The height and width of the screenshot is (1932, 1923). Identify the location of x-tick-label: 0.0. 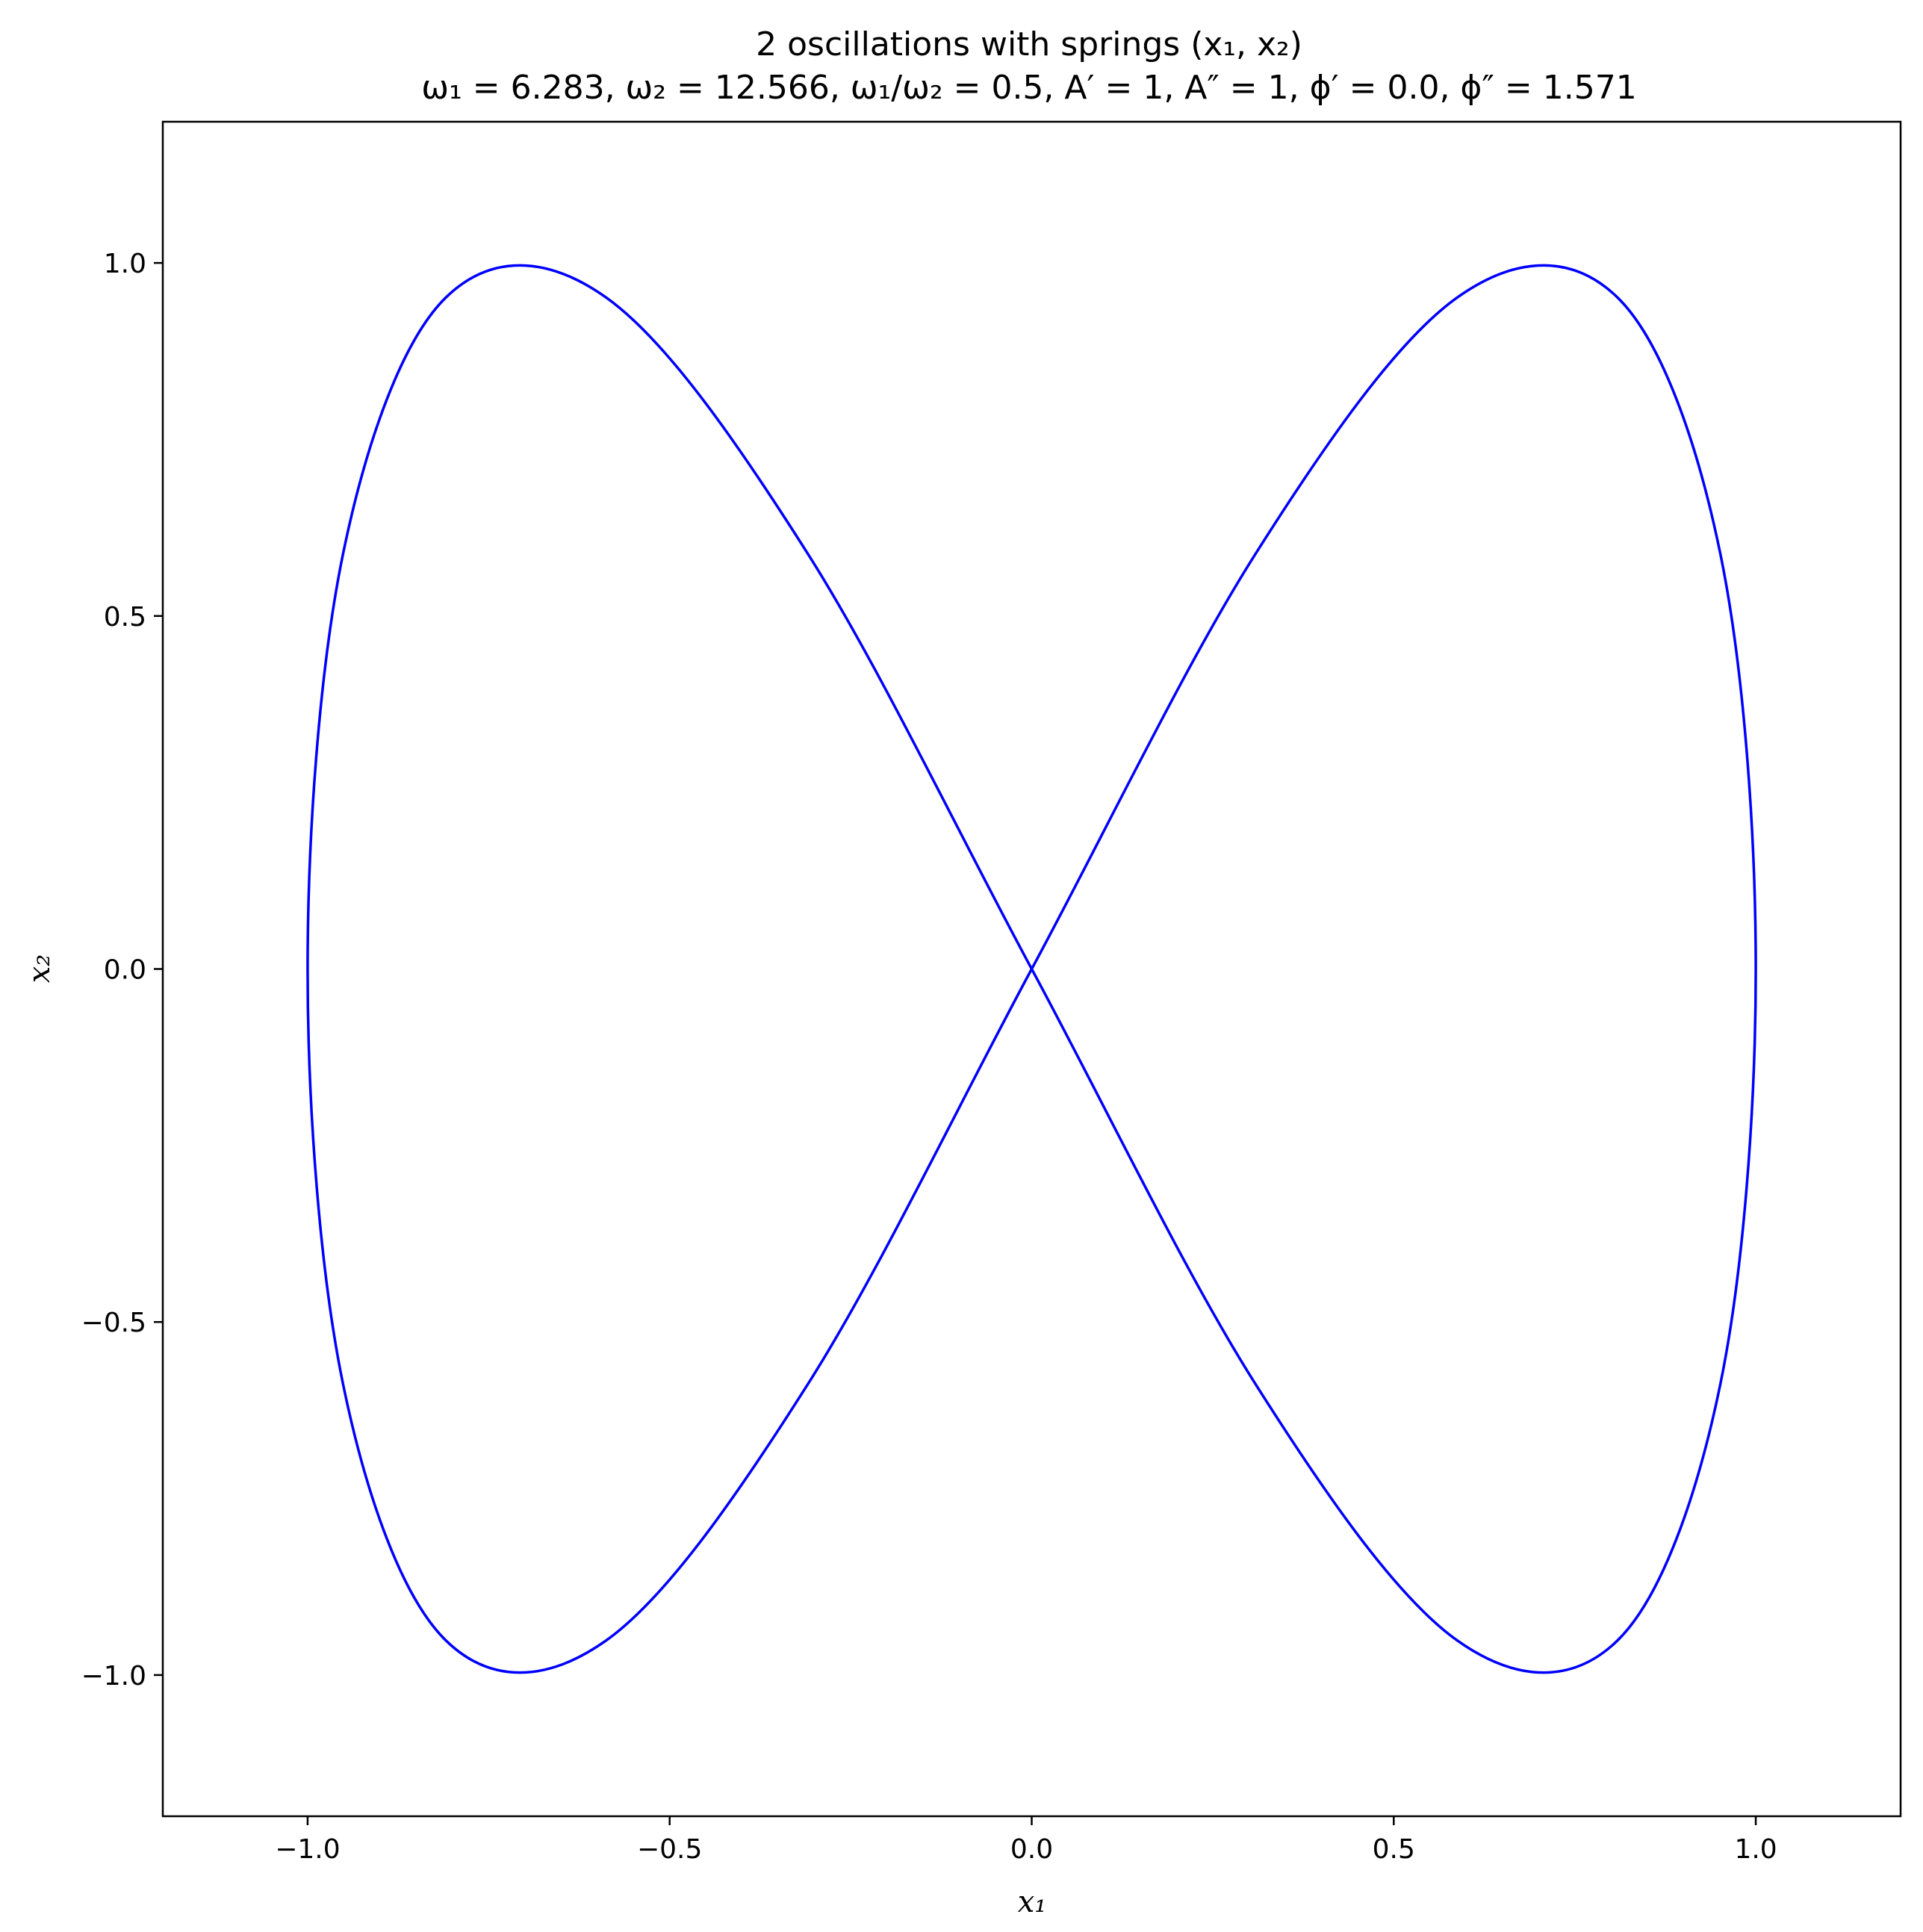
(1031, 1850).